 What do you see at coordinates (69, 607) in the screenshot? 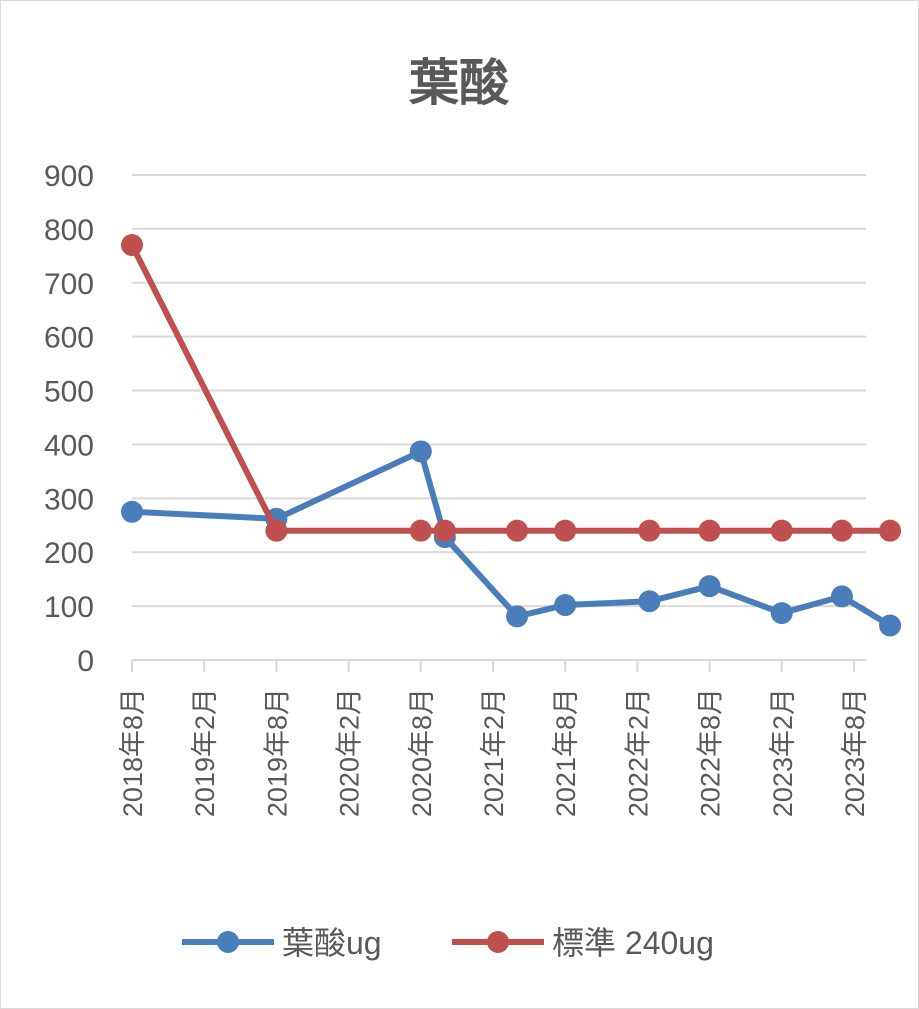
I see `y-tick-label: 100` at bounding box center [69, 607].